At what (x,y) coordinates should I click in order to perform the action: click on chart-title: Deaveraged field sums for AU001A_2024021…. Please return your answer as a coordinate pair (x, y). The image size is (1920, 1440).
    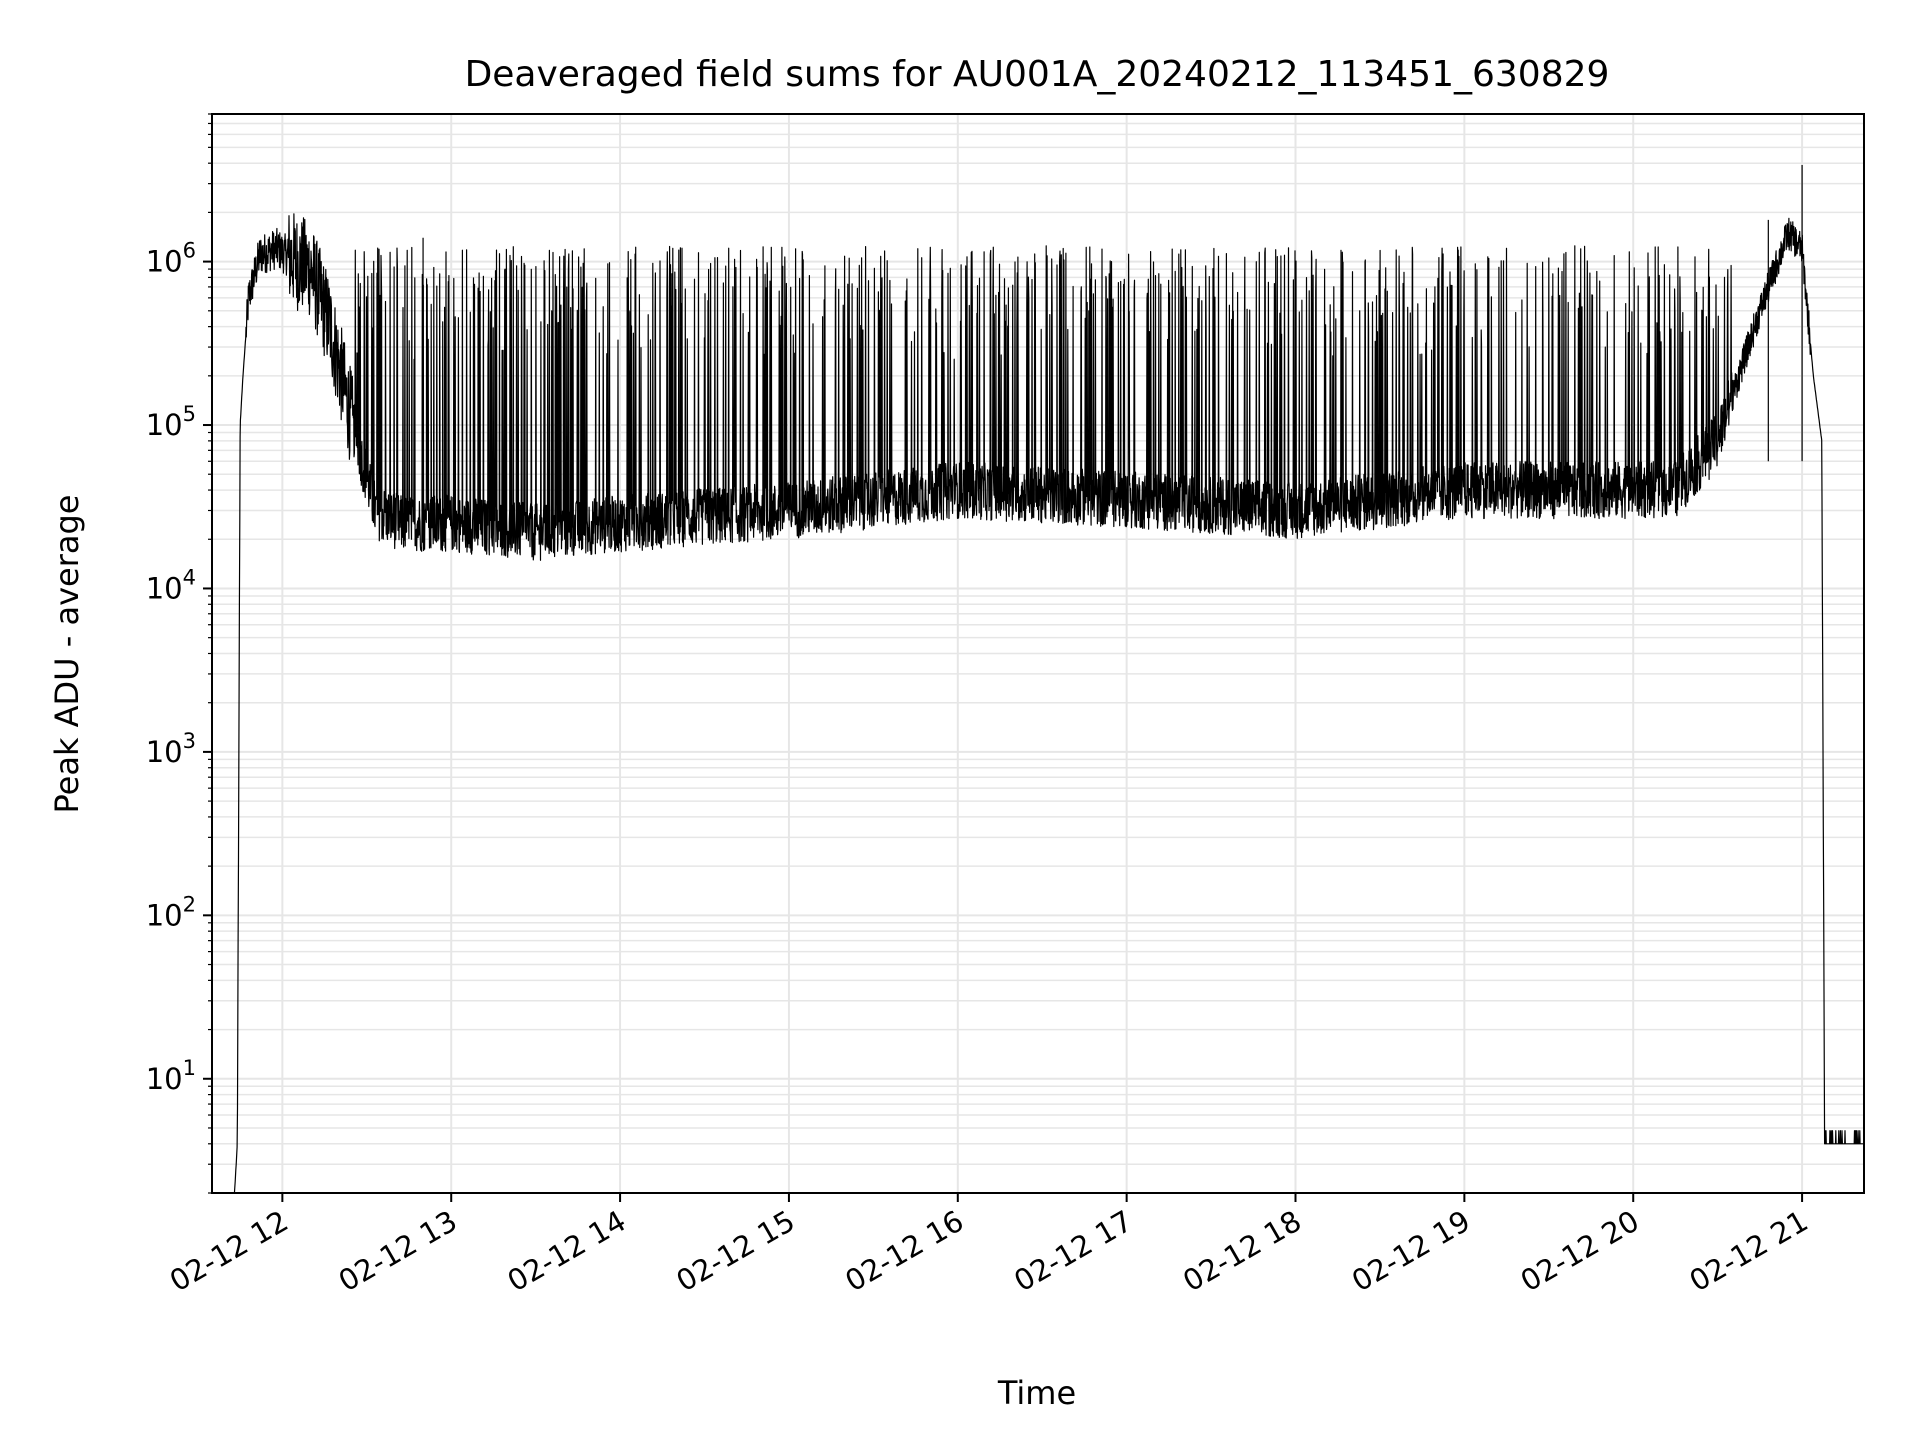
    Looking at the image, I should click on (1037, 74).